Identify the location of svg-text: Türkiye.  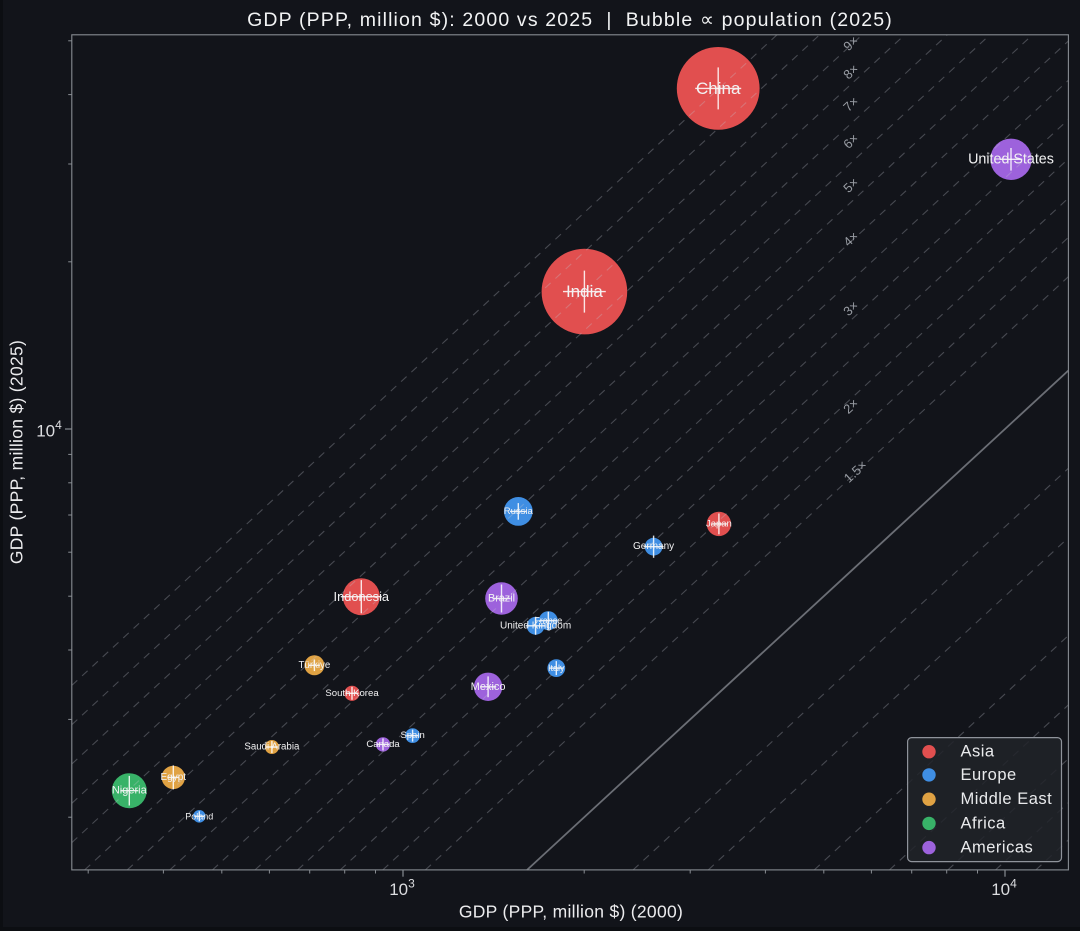
(315, 665).